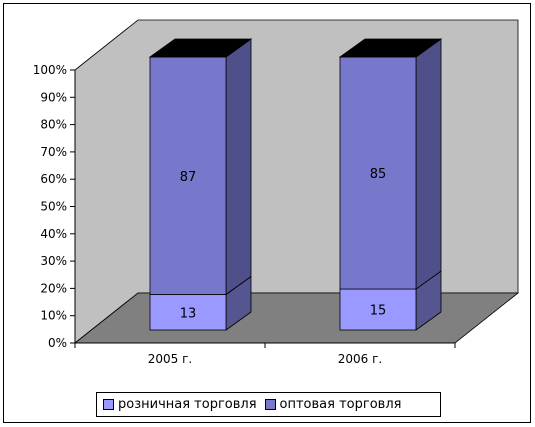 The image size is (535, 427). What do you see at coordinates (53, 316) in the screenshot?
I see `y-tick-label: 10%` at bounding box center [53, 316].